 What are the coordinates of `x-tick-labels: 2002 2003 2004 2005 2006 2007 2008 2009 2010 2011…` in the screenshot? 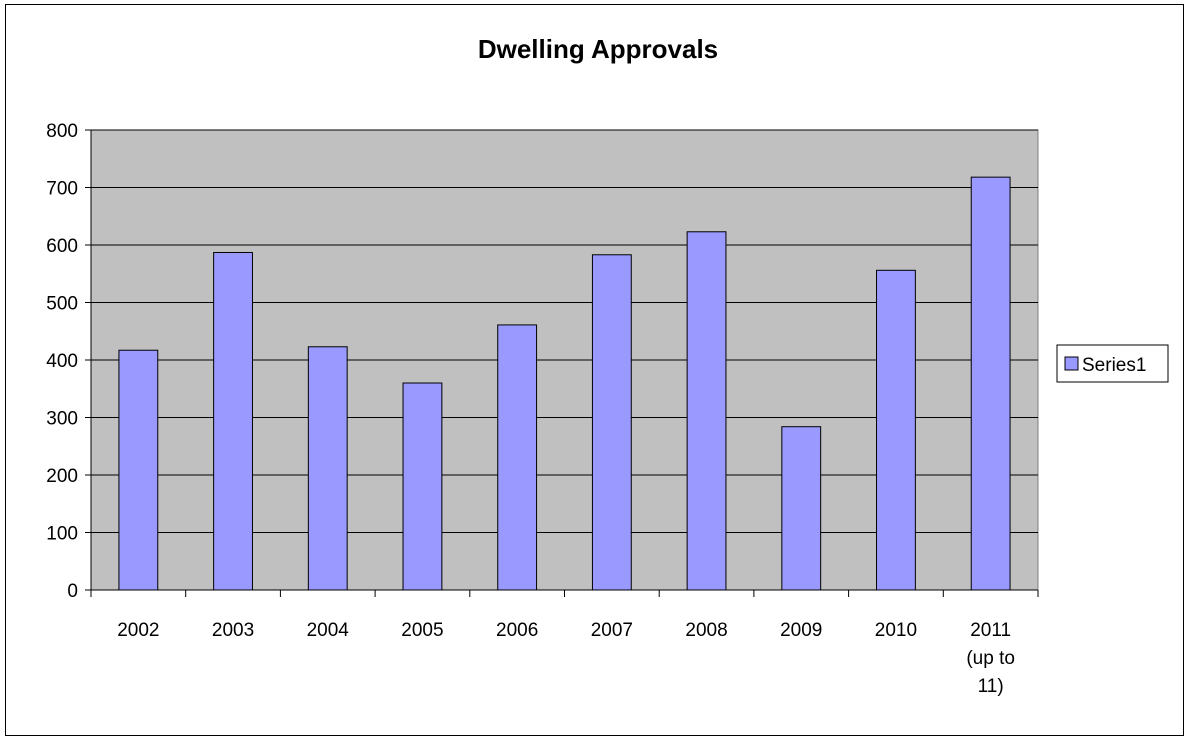 It's located at (566, 658).